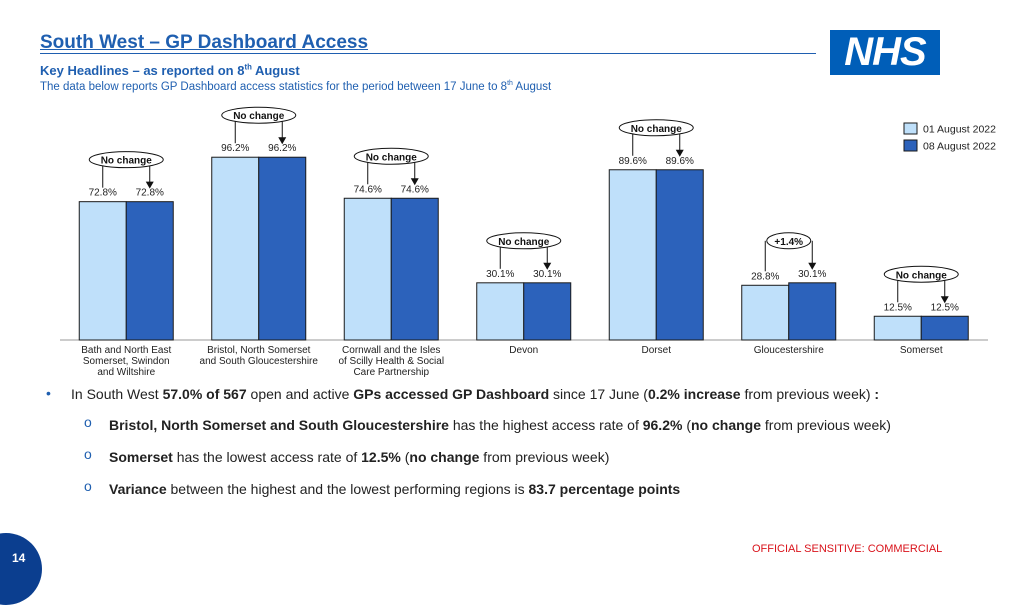 Image resolution: width=1024 pixels, height=605 pixels. I want to click on bold-text-run: 57.0% of 567, so click(204, 394).